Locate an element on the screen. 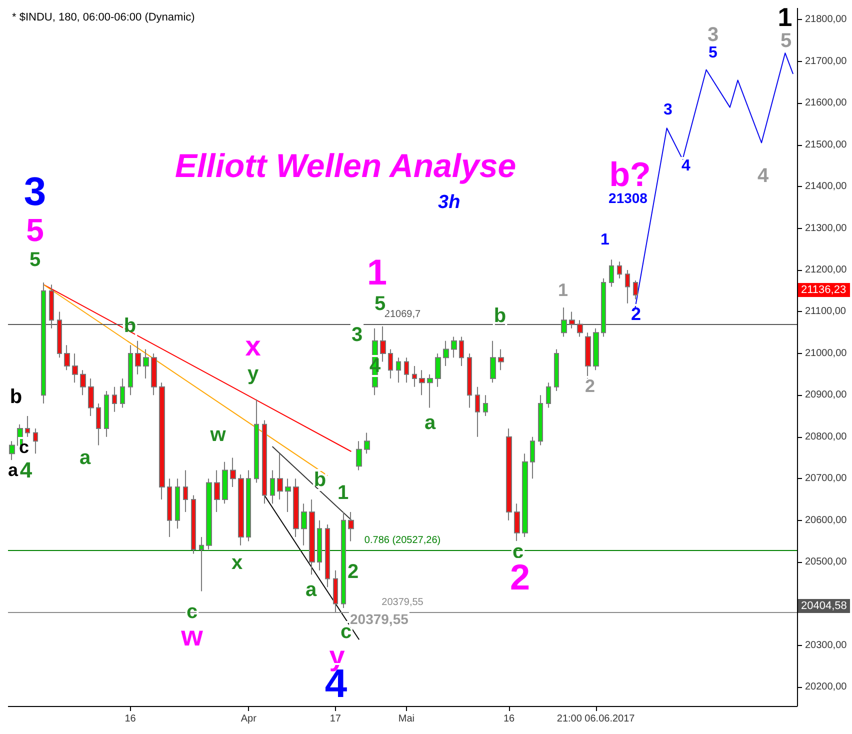 This screenshot has width=852, height=734. ref-line-label: 20379,55 is located at coordinates (403, 602).